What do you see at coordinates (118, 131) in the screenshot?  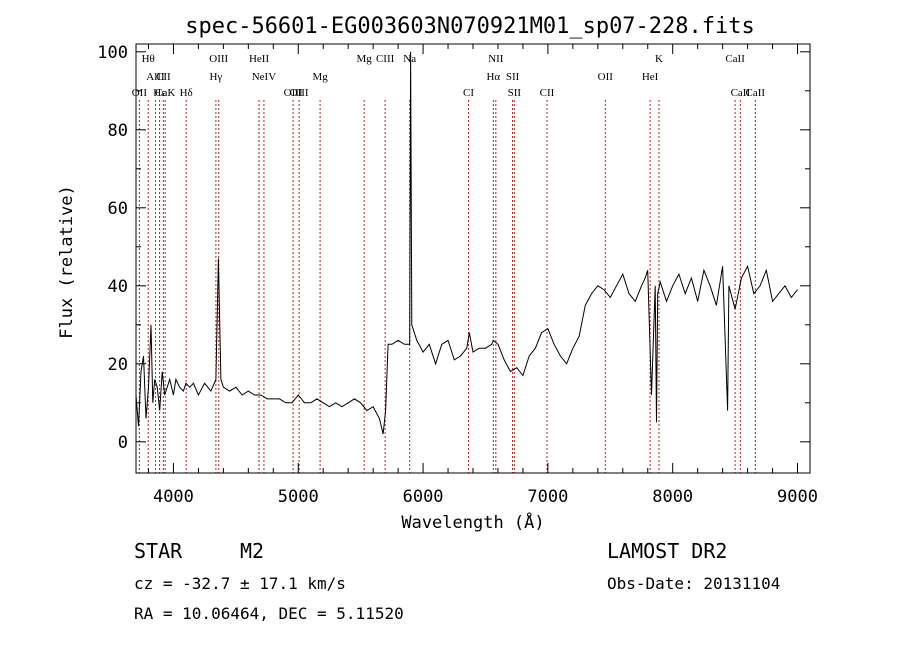 I see `y-tick-label: 80` at bounding box center [118, 131].